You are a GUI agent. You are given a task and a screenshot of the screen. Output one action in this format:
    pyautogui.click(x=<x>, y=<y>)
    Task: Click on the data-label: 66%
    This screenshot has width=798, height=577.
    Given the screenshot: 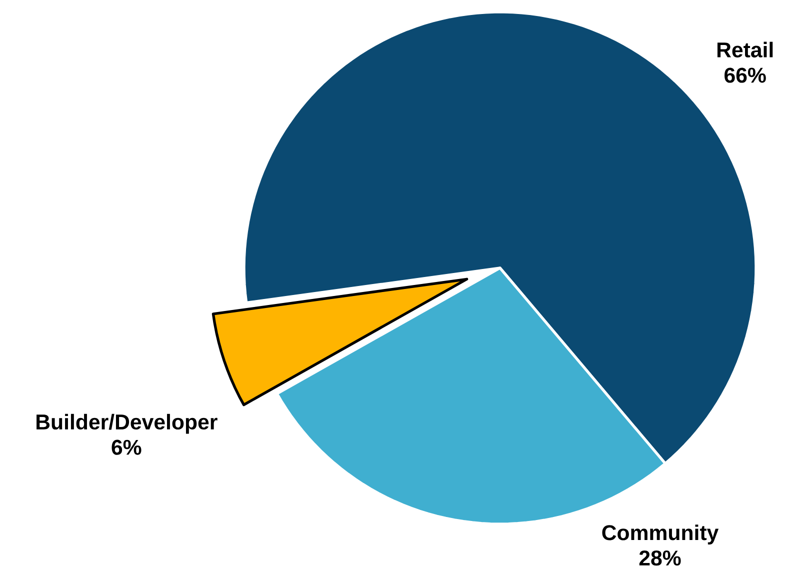 What is the action you would take?
    pyautogui.click(x=745, y=75)
    